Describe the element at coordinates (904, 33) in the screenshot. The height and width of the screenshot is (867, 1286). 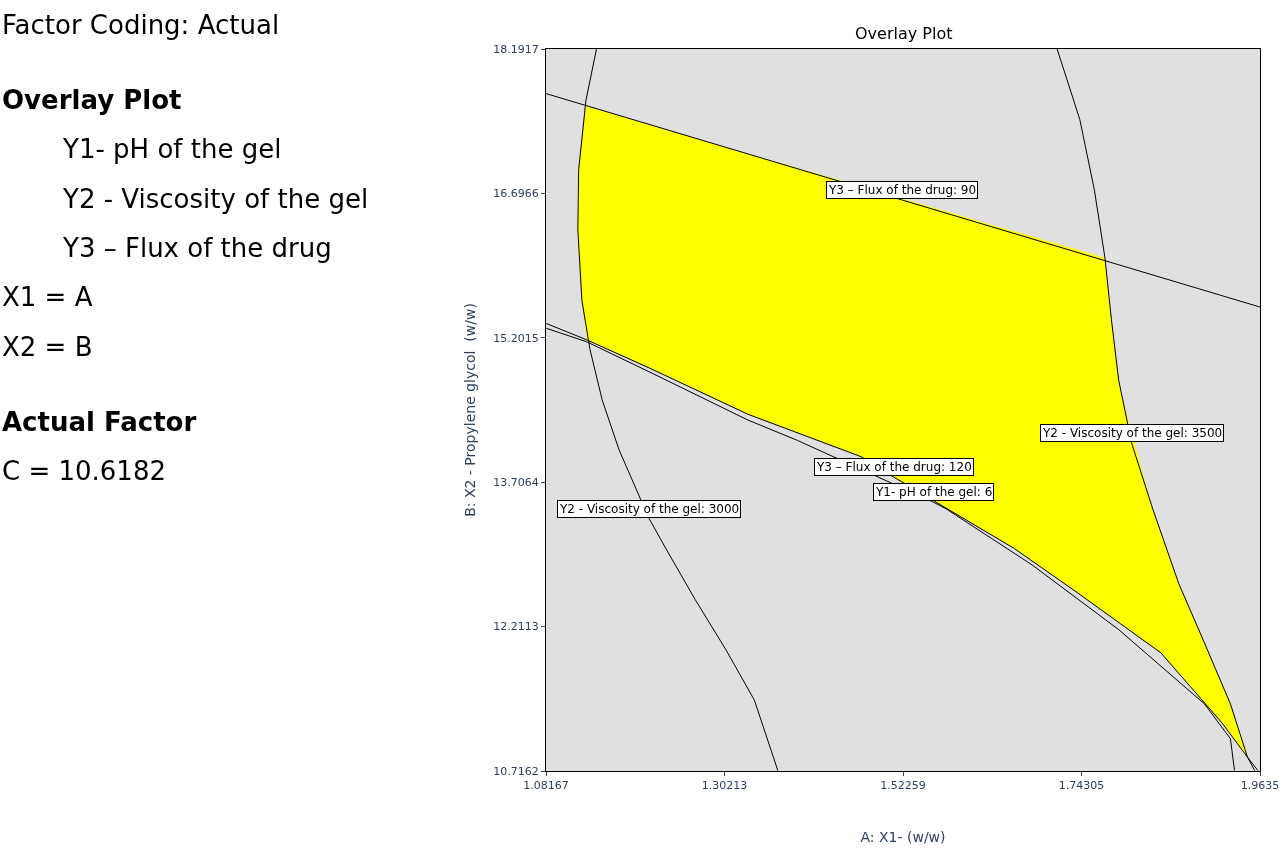
I see `chart-title: Overlay Plot` at that location.